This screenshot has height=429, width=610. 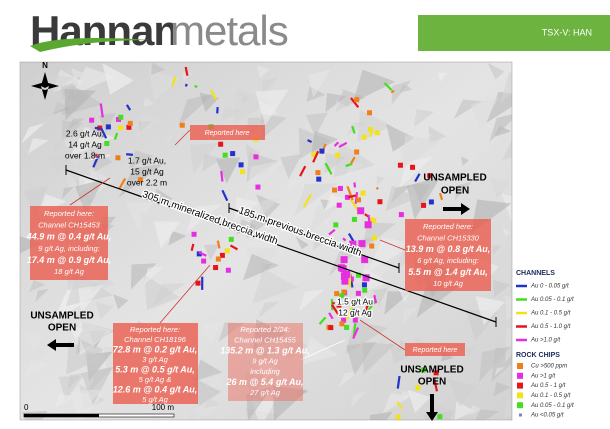 What do you see at coordinates (265, 329) in the screenshot?
I see `annotation-text: Reported 2/24:` at bounding box center [265, 329].